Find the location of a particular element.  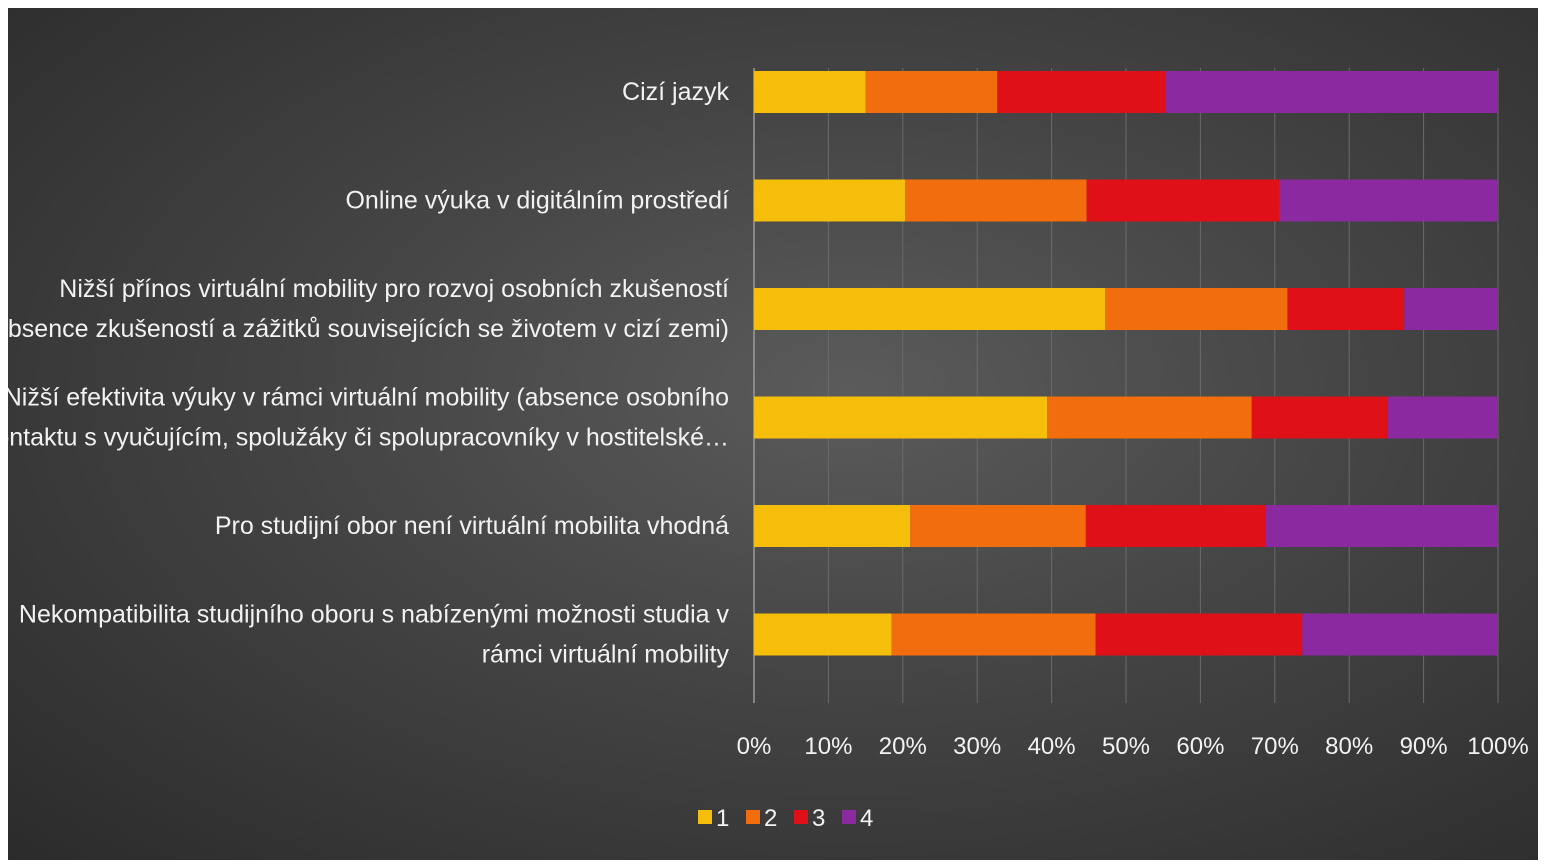

tick-label: 50% is located at coordinates (1126, 746).